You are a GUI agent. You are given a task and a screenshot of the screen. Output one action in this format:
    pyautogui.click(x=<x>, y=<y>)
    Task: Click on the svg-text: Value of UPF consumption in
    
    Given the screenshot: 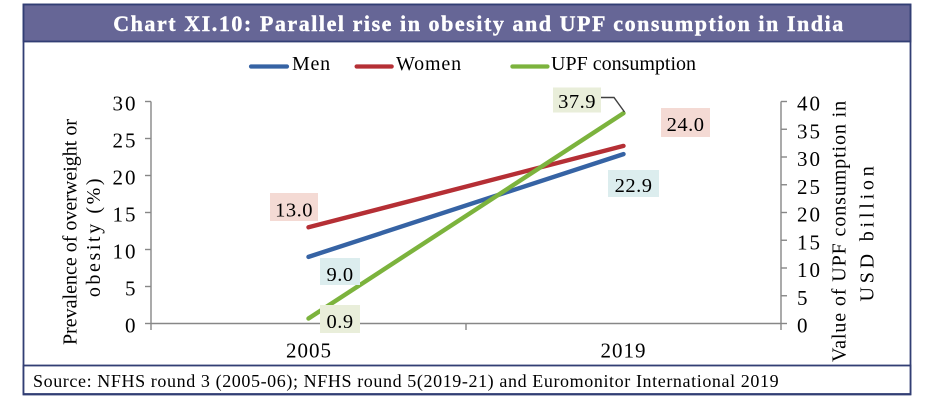 What is the action you would take?
    pyautogui.click(x=840, y=231)
    